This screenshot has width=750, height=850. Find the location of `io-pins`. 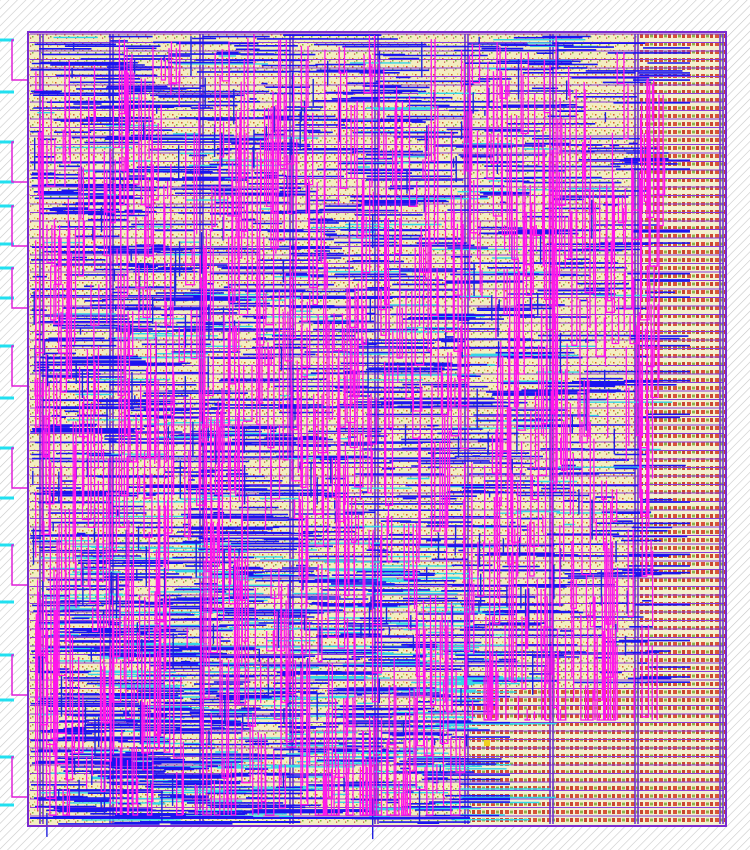

io-pins is located at coordinates (7, 422).